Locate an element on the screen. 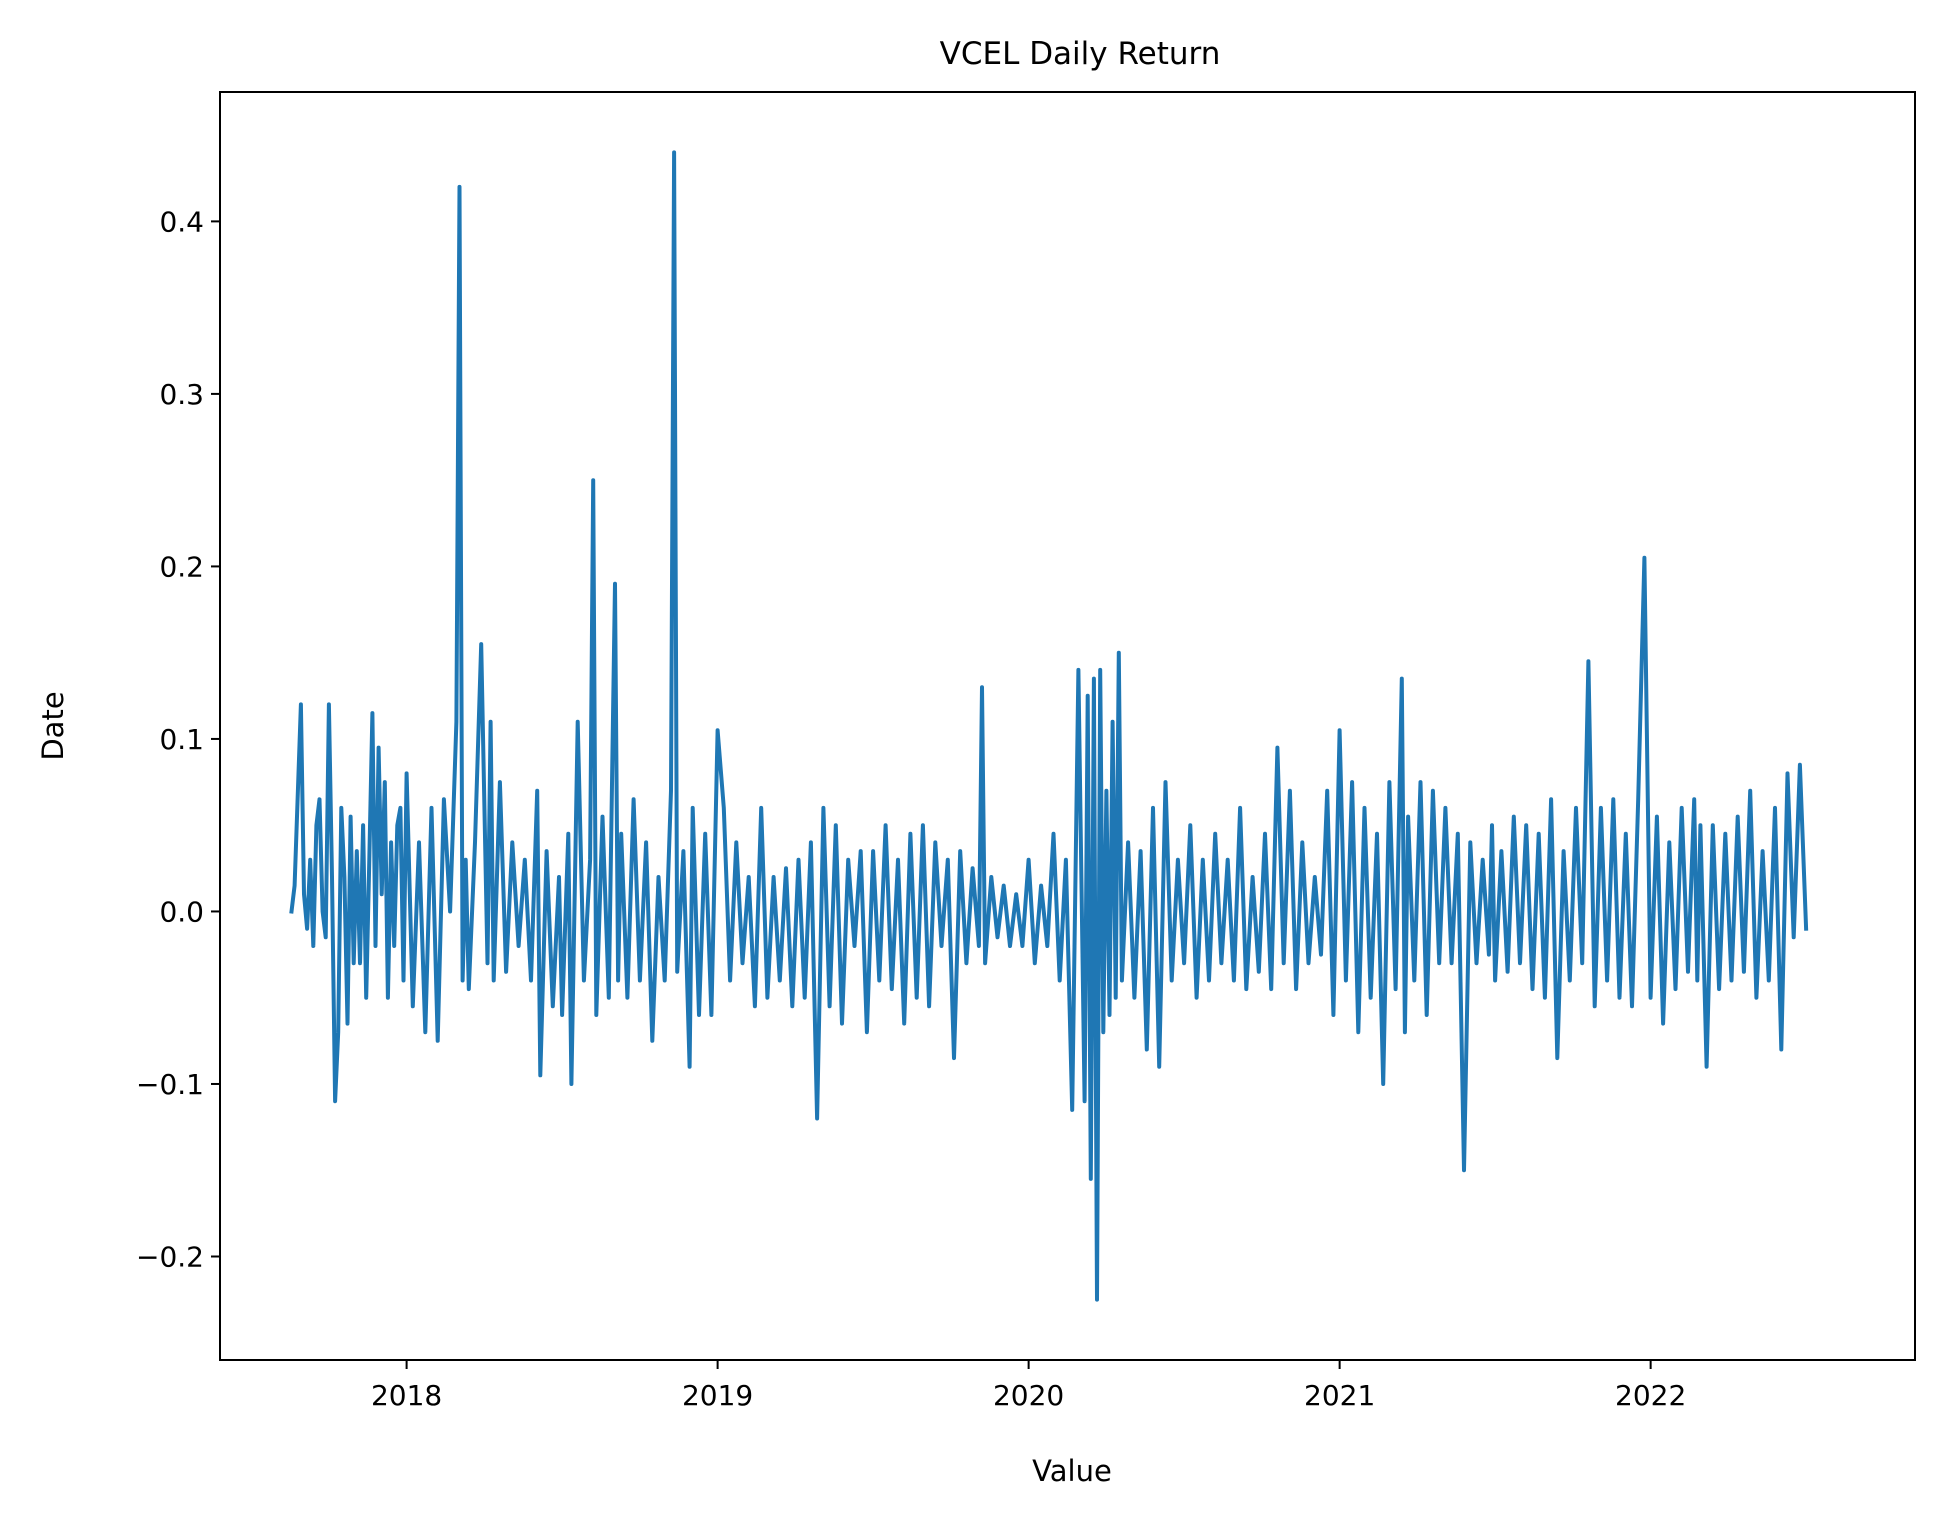 The height and width of the screenshot is (1519, 1950). x-tick-label: 2022 is located at coordinates (1650, 1395).